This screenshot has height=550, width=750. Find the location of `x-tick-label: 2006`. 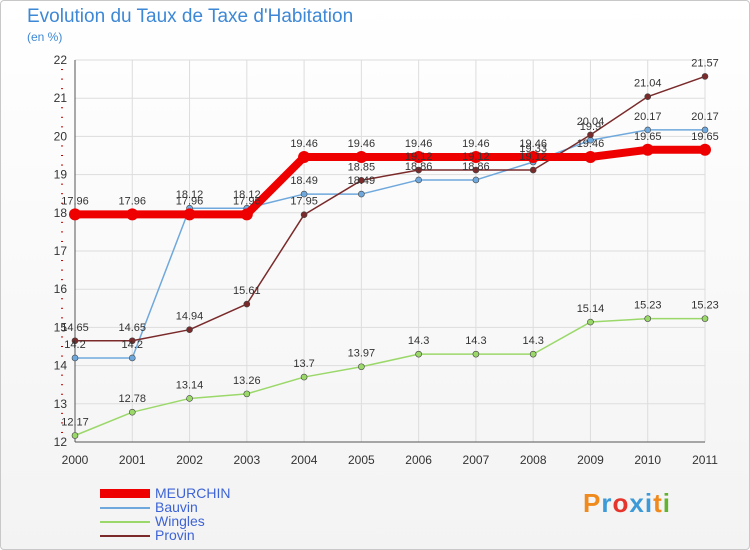

x-tick-label: 2006 is located at coordinates (418, 460).